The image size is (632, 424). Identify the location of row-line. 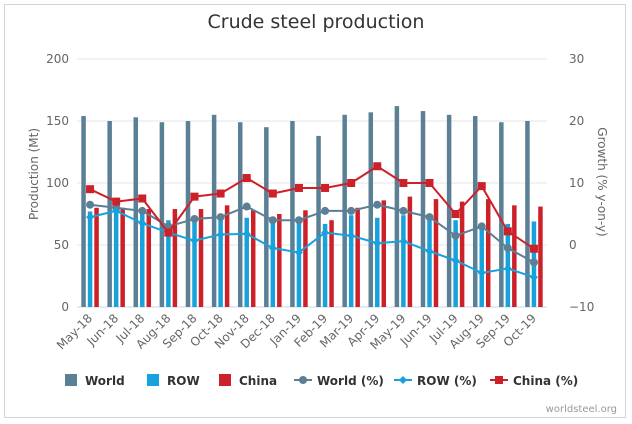
(312, 244).